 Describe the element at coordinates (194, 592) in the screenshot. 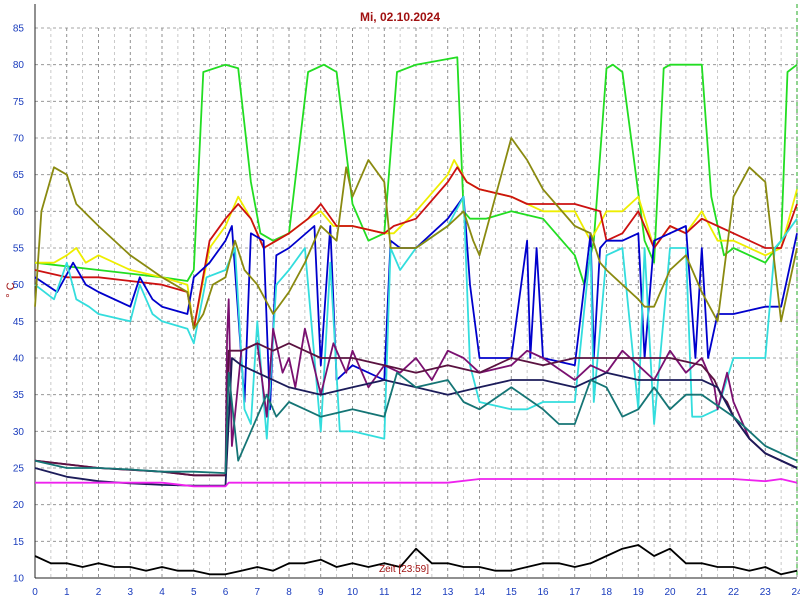

I see `x-tick-label: 5` at that location.